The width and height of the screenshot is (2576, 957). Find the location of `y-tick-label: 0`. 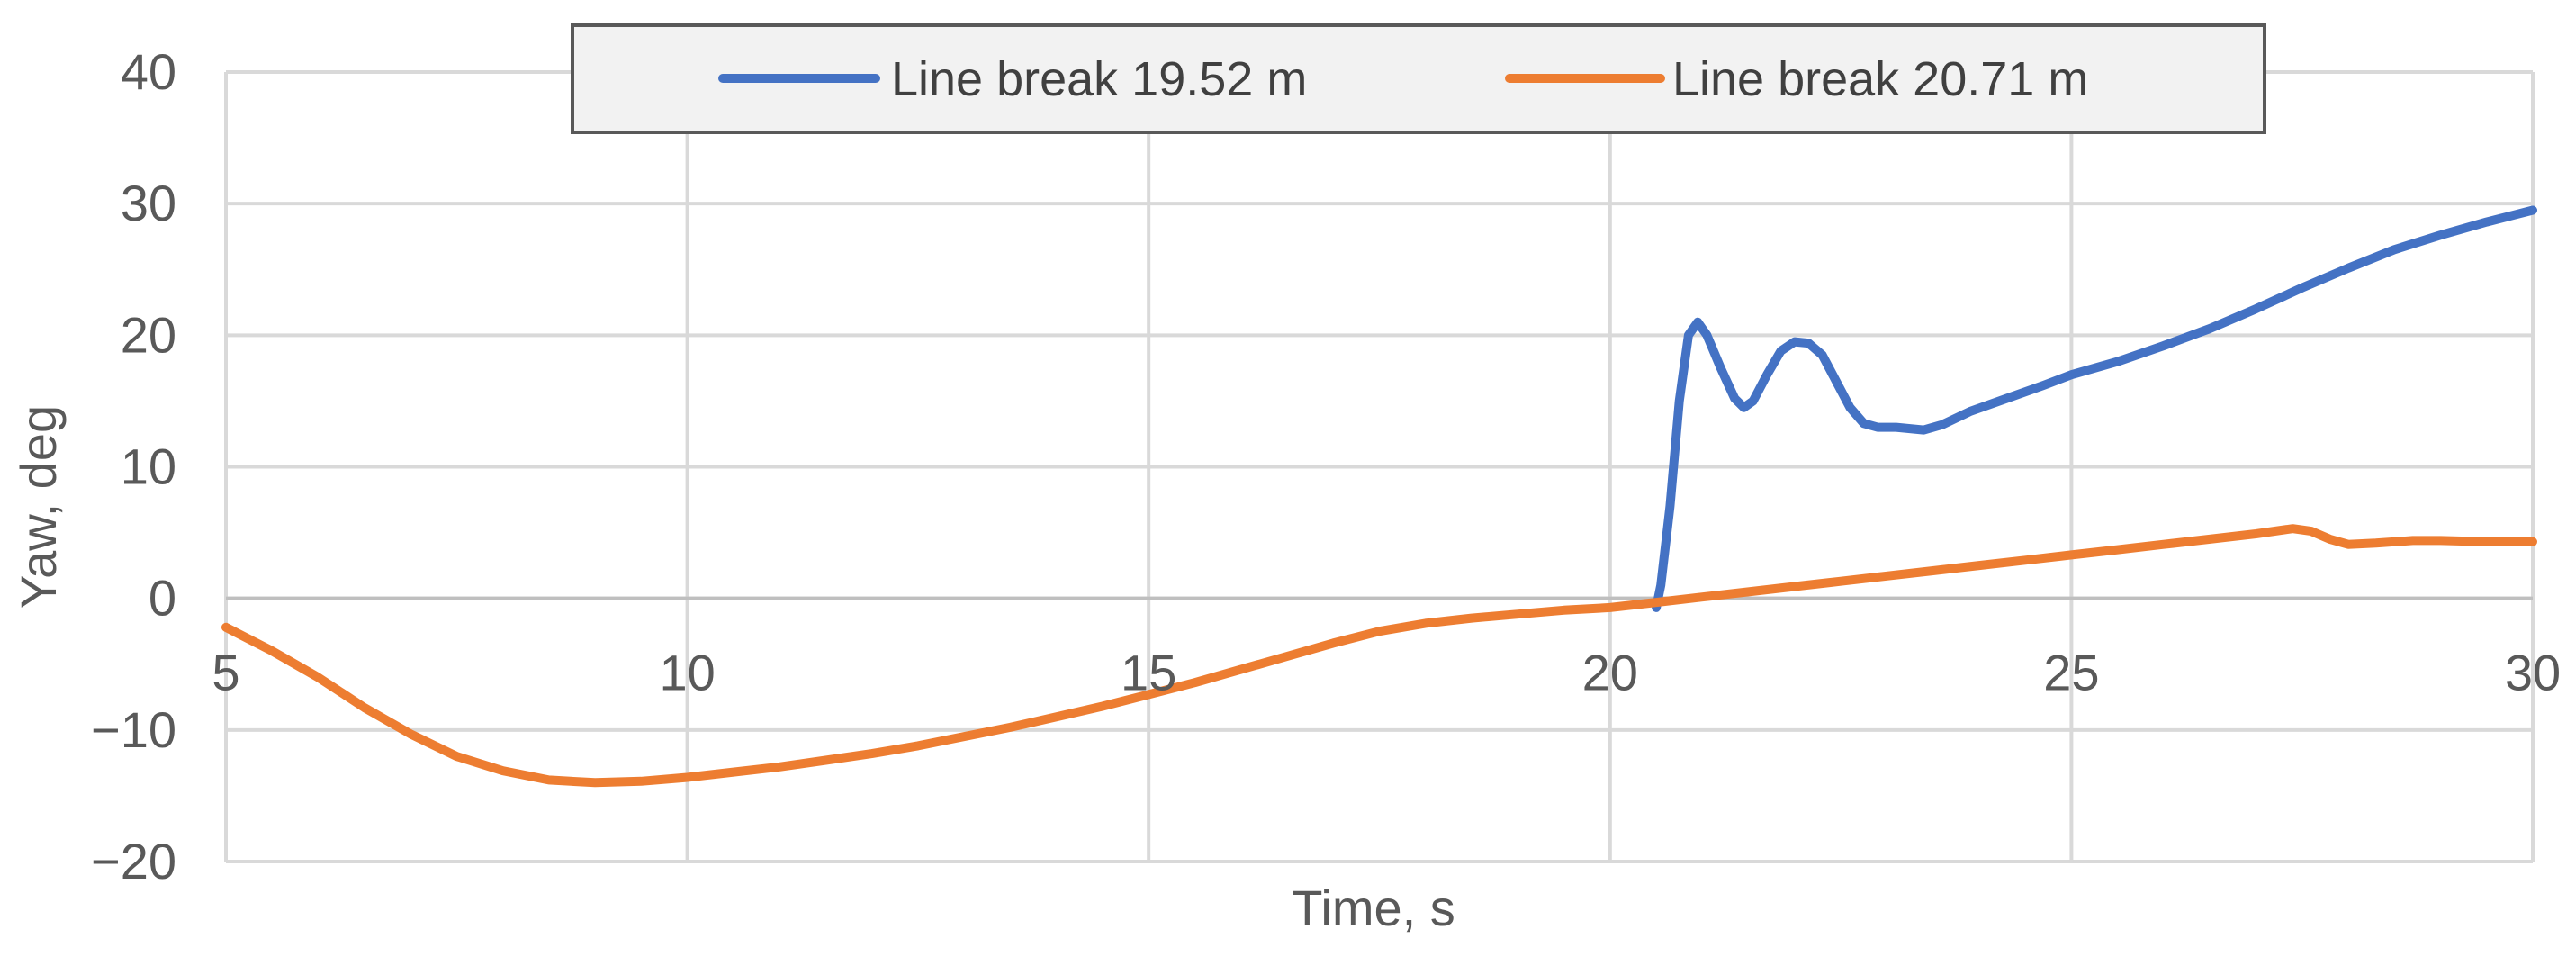

y-tick-label: 0 is located at coordinates (162, 599).